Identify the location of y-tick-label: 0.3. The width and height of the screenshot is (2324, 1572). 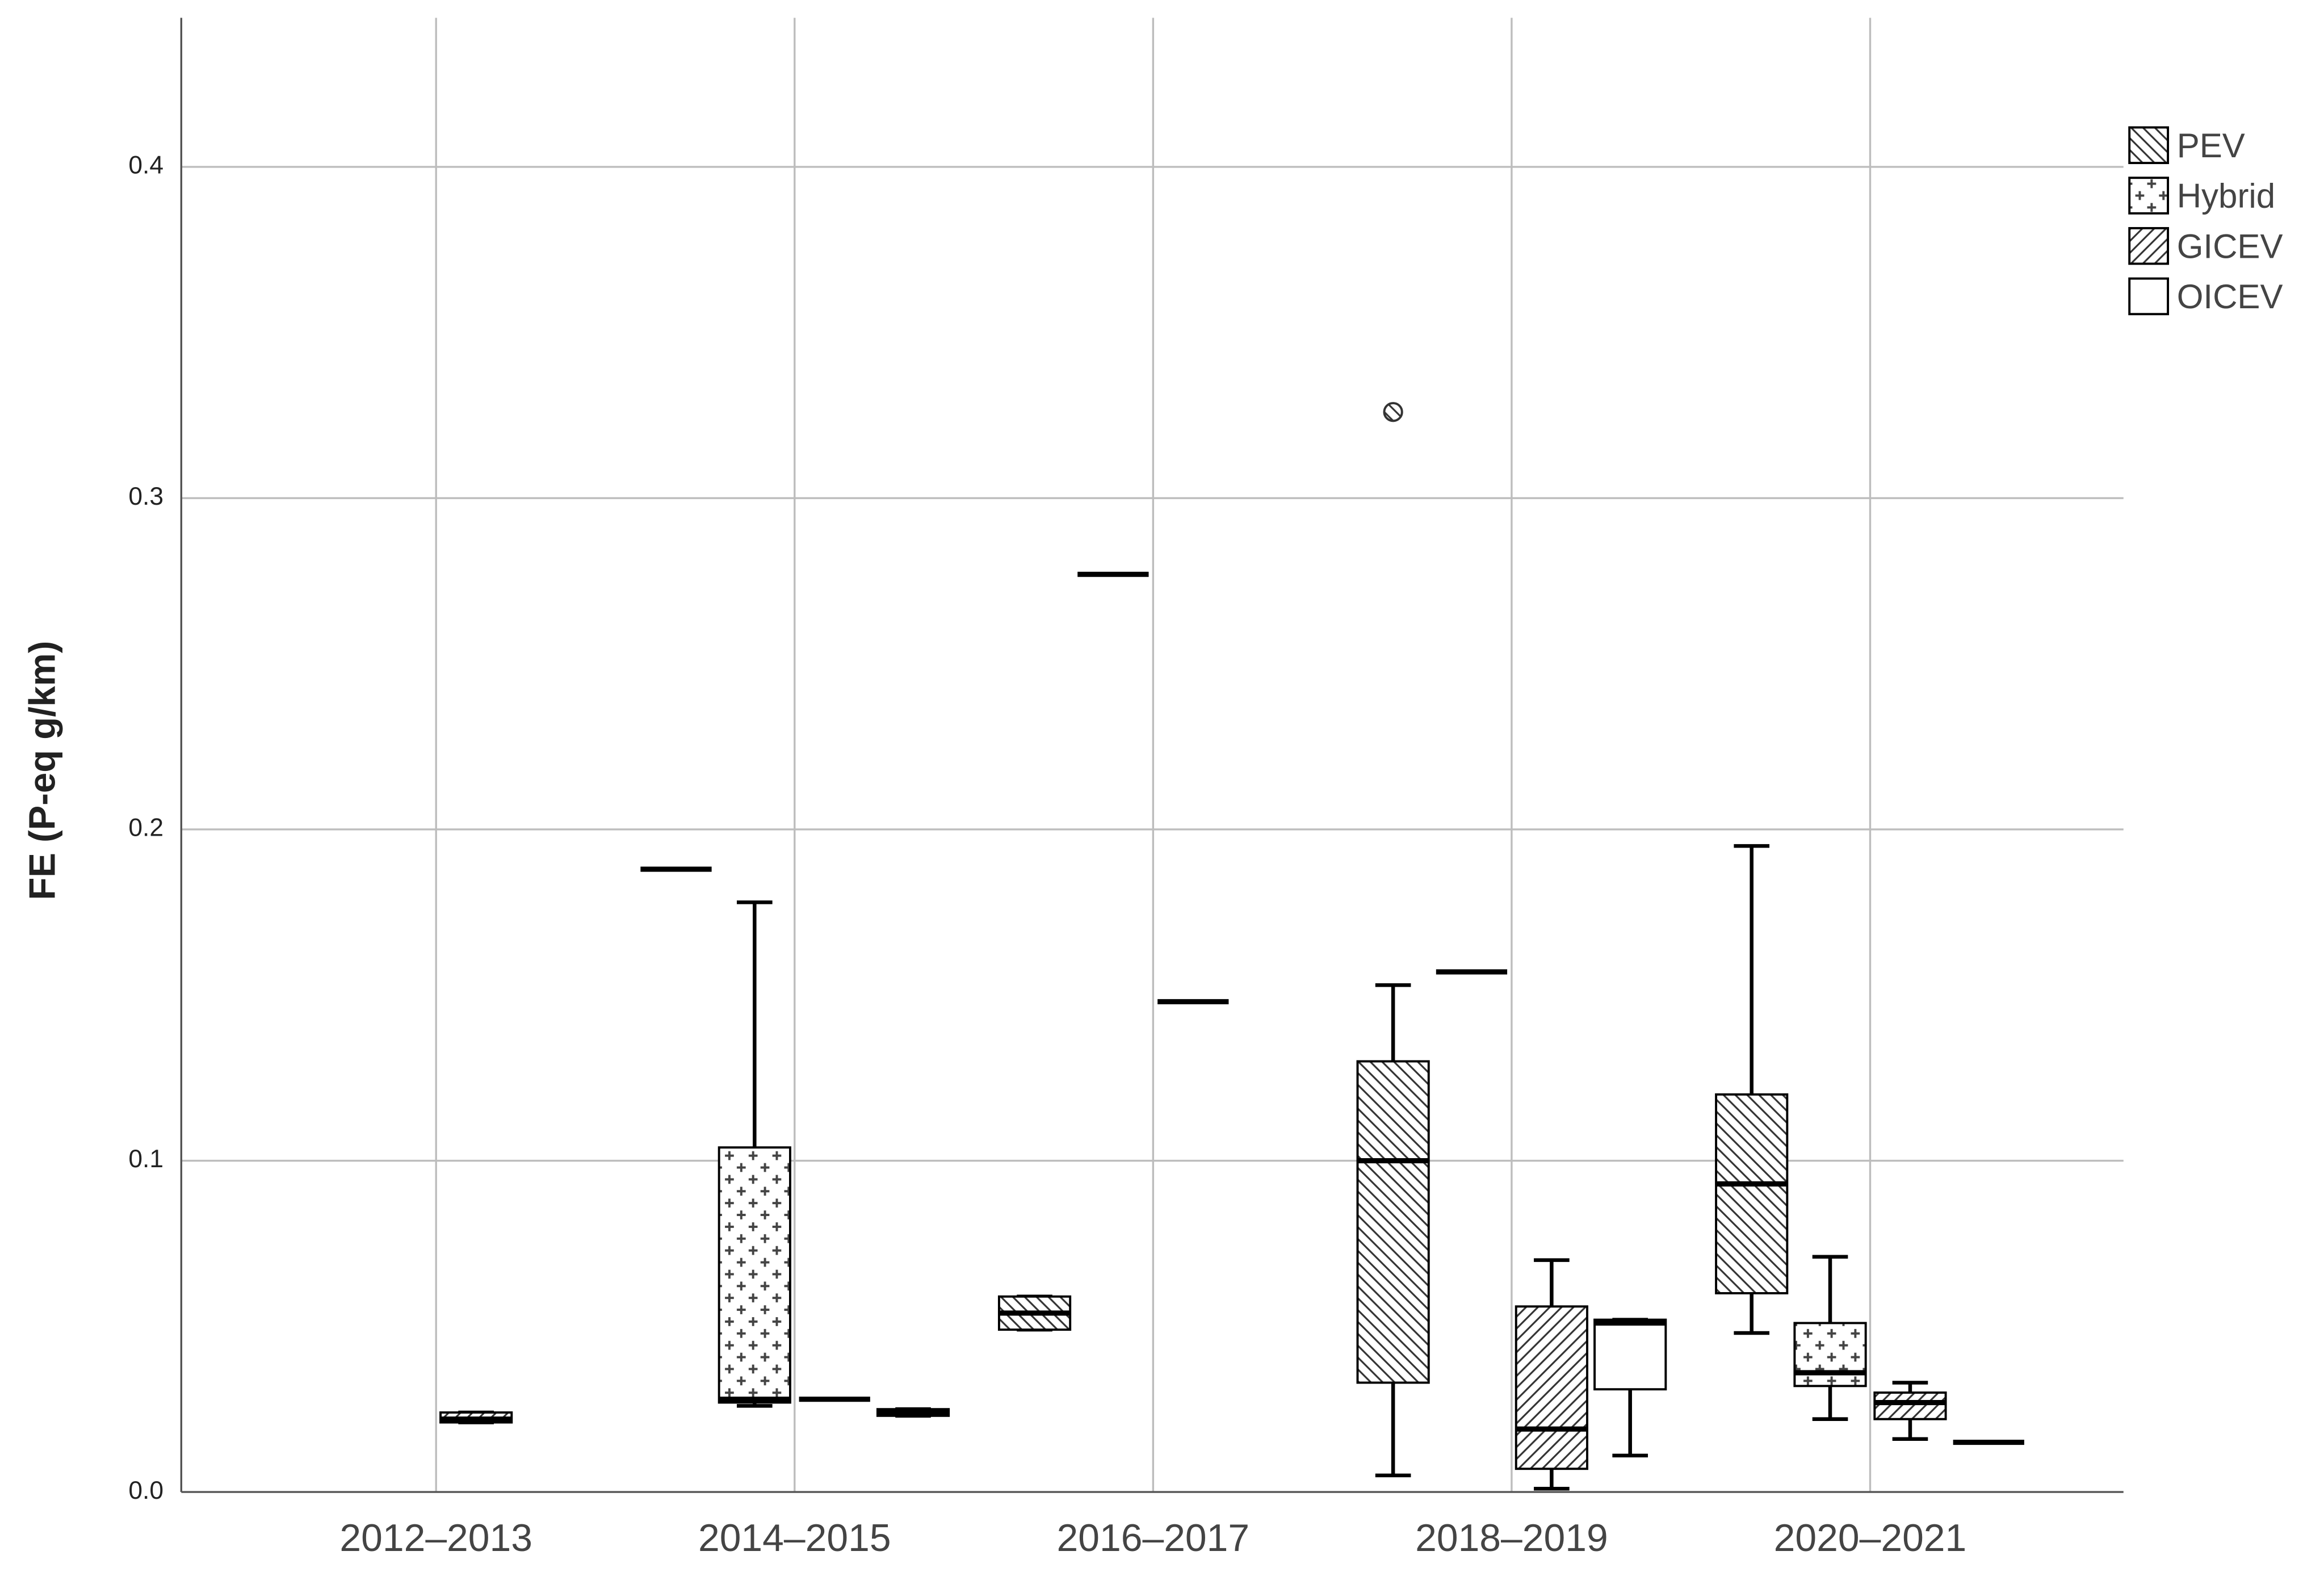
(145, 497).